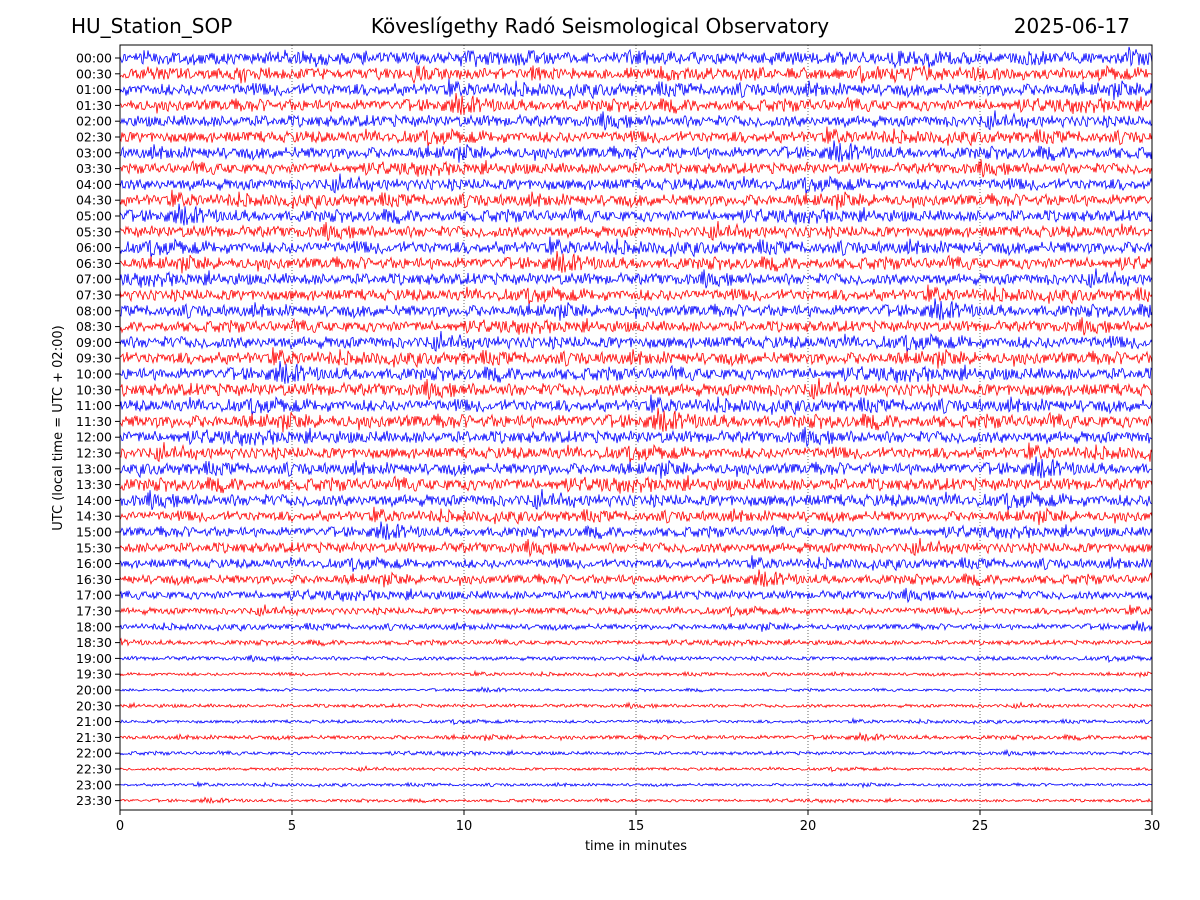 The image size is (1200, 900). I want to click on y-tick-label: 18:30, so click(94, 642).